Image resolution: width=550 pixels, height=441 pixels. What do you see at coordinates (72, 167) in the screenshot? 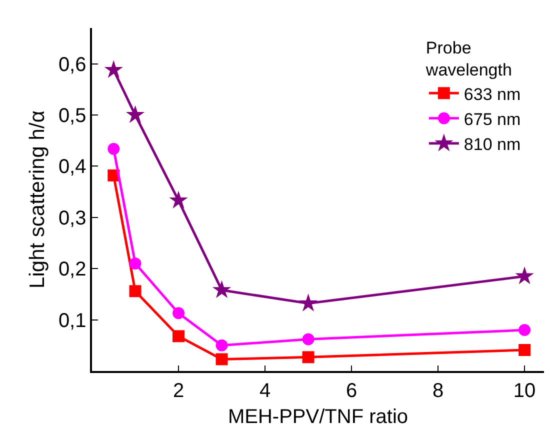
I see `y-tick-label: 0,4` at bounding box center [72, 167].